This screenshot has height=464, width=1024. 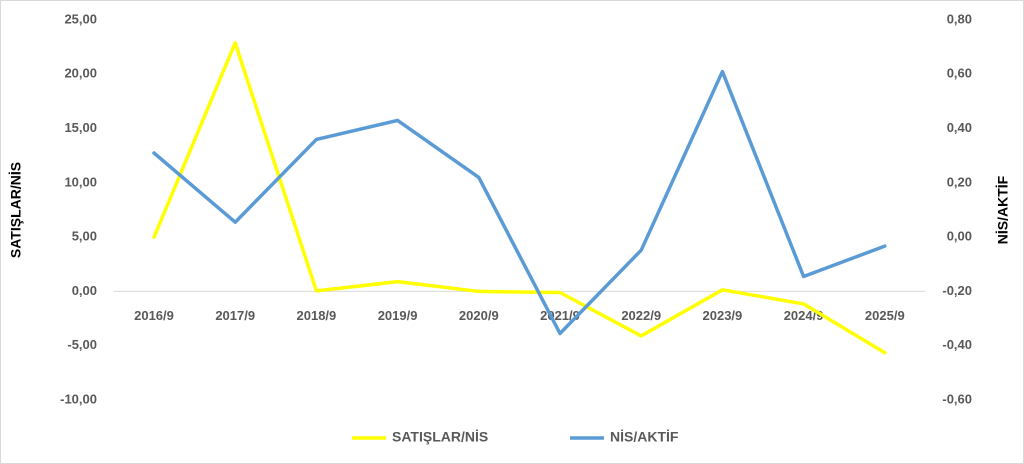 I want to click on y-tick-label: 25,00, so click(x=80, y=18).